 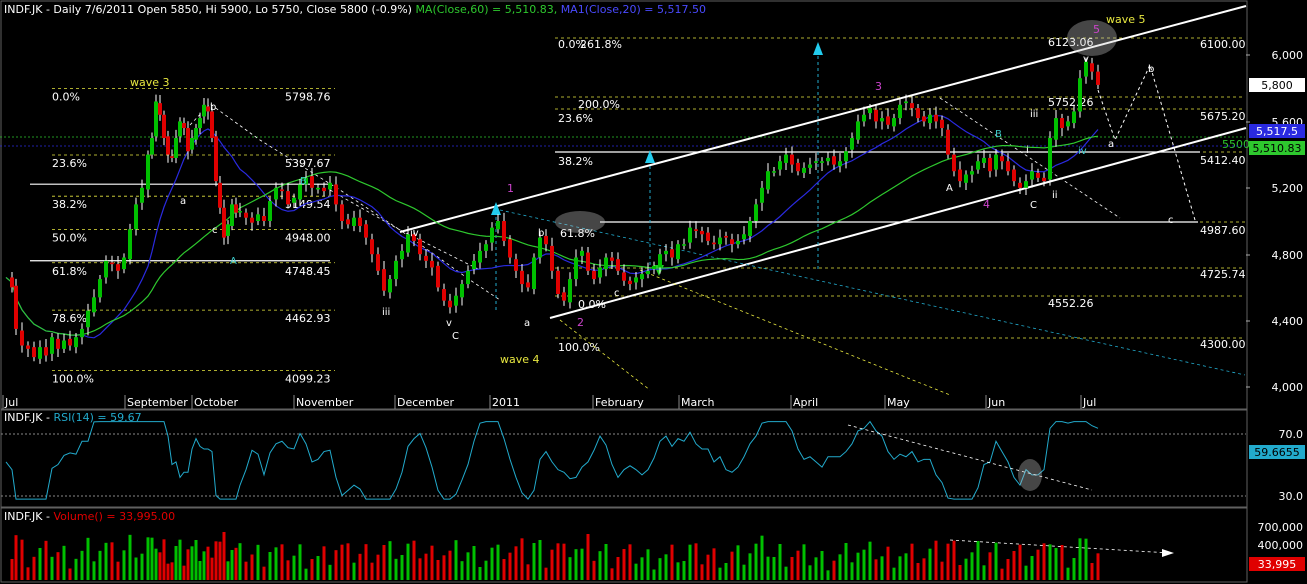 What do you see at coordinates (552, 460) in the screenshot?
I see `rsi-line` at bounding box center [552, 460].